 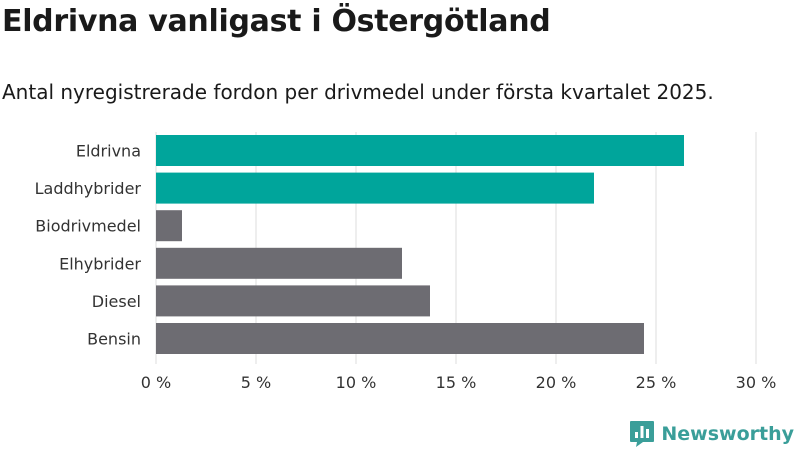 I want to click on x-tick-label: 0 %, so click(x=156, y=382).